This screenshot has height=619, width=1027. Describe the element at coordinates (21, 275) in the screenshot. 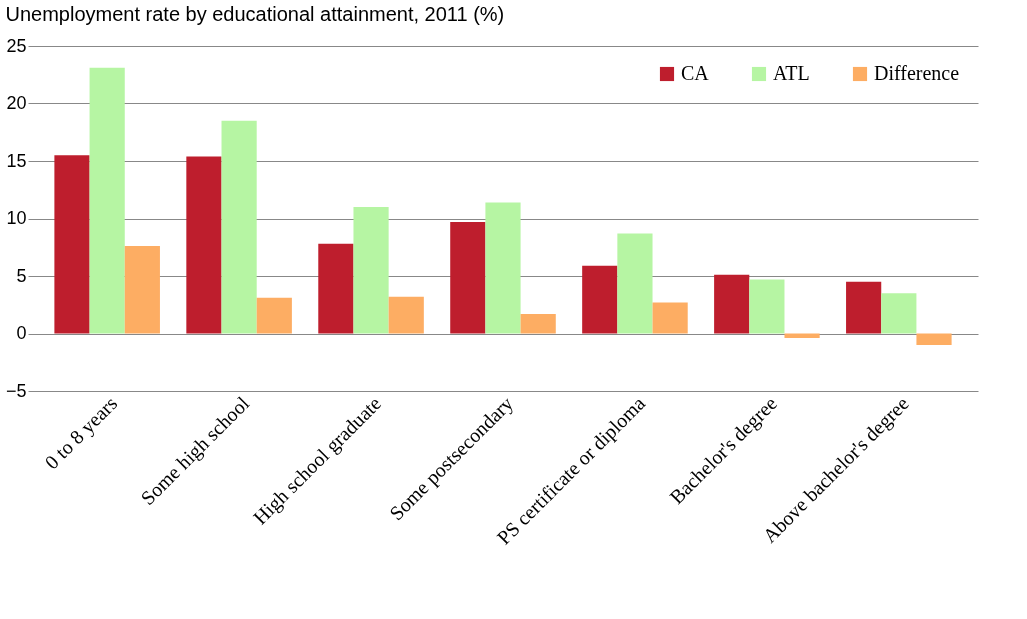

I see `y-tick-label: 5` at that location.